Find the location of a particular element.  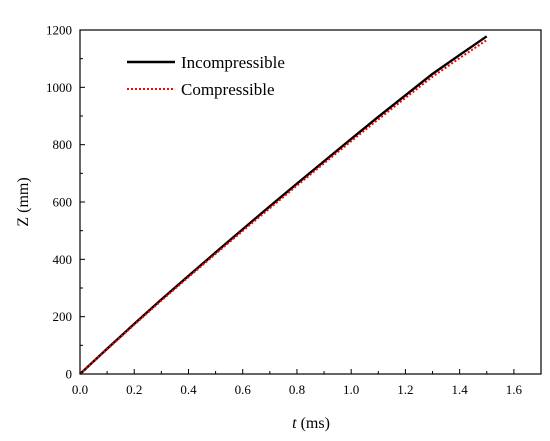

y-tick-label: 1000 is located at coordinates (59, 87).